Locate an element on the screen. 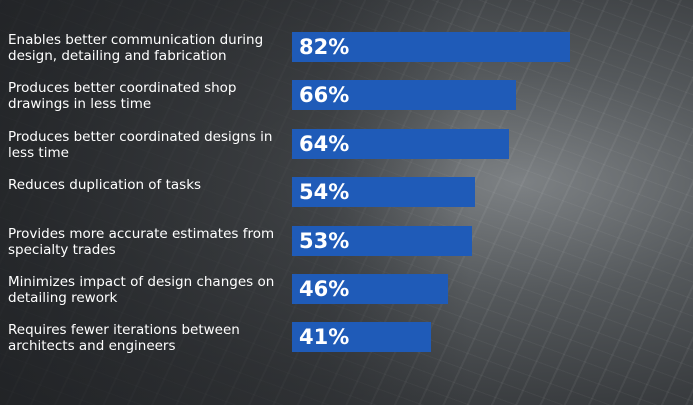  value-label: 54% is located at coordinates (324, 192).